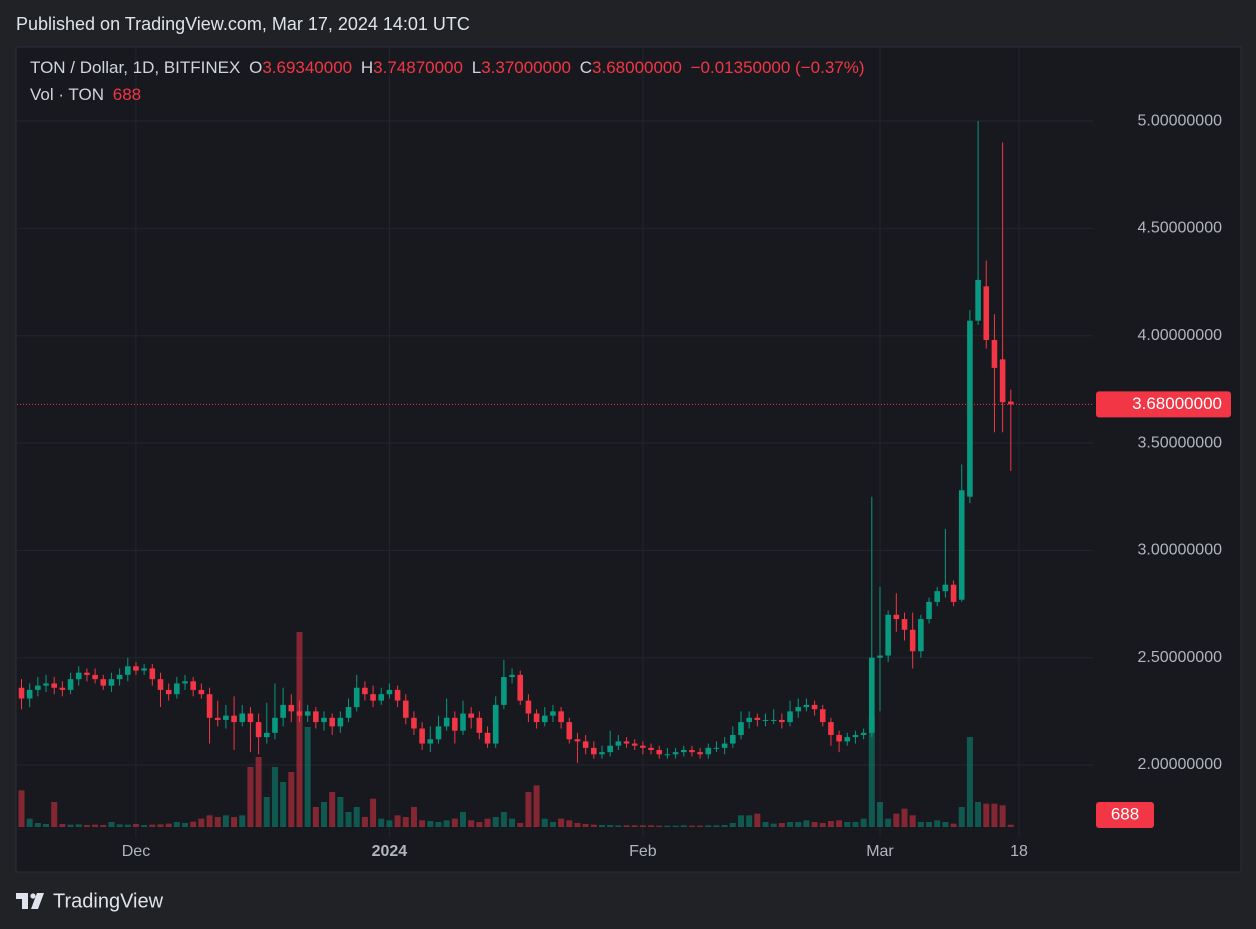 This screenshot has width=1256, height=929. What do you see at coordinates (1179, 657) in the screenshot?
I see `y-tick-label: 2.50000000` at bounding box center [1179, 657].